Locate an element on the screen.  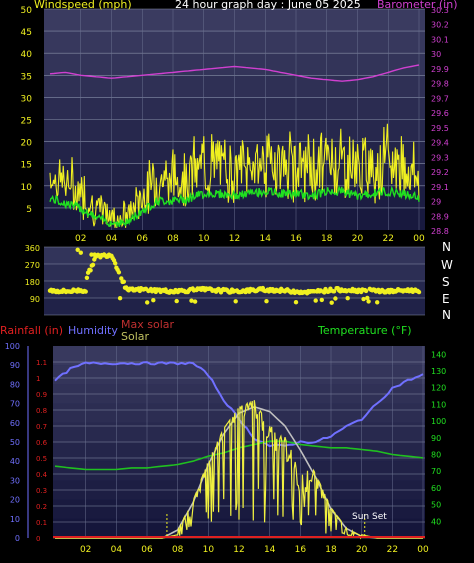
barometer-tick-label: 30.3 is located at coordinates (440, 10).